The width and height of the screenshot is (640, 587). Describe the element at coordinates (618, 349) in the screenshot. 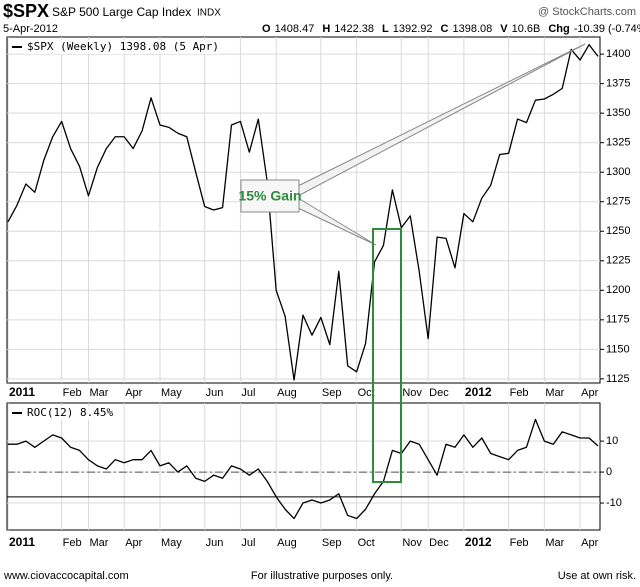

I see `y-tick-label: 1150` at that location.